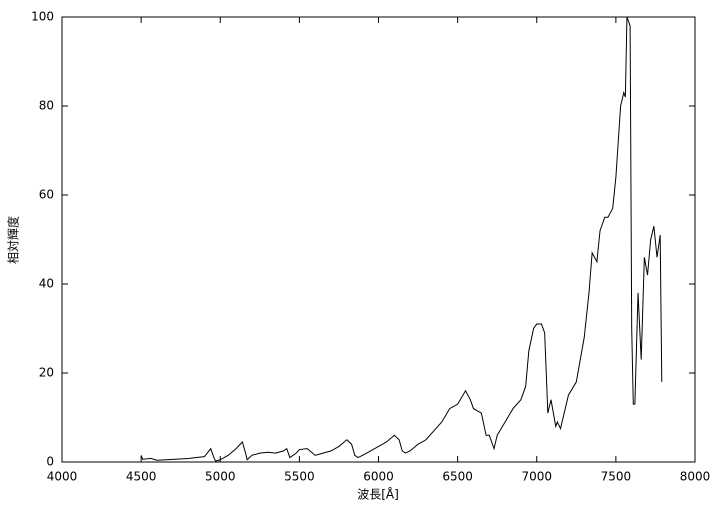  I want to click on x-tick-label: 8000, so click(695, 477).